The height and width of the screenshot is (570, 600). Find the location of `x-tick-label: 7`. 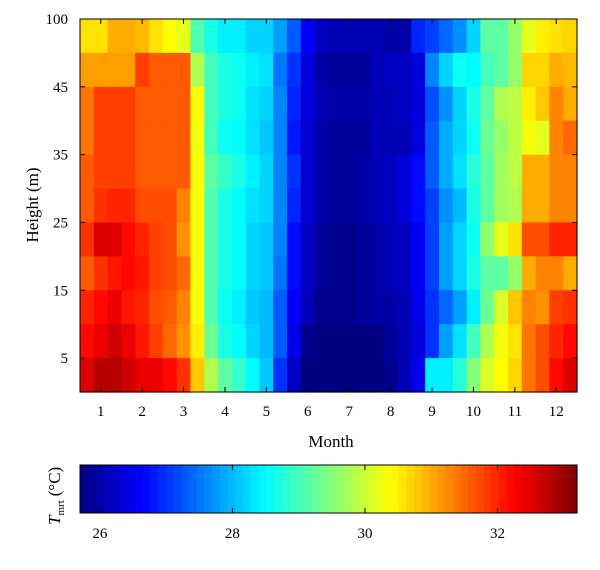

x-tick-label: 7 is located at coordinates (349, 412).